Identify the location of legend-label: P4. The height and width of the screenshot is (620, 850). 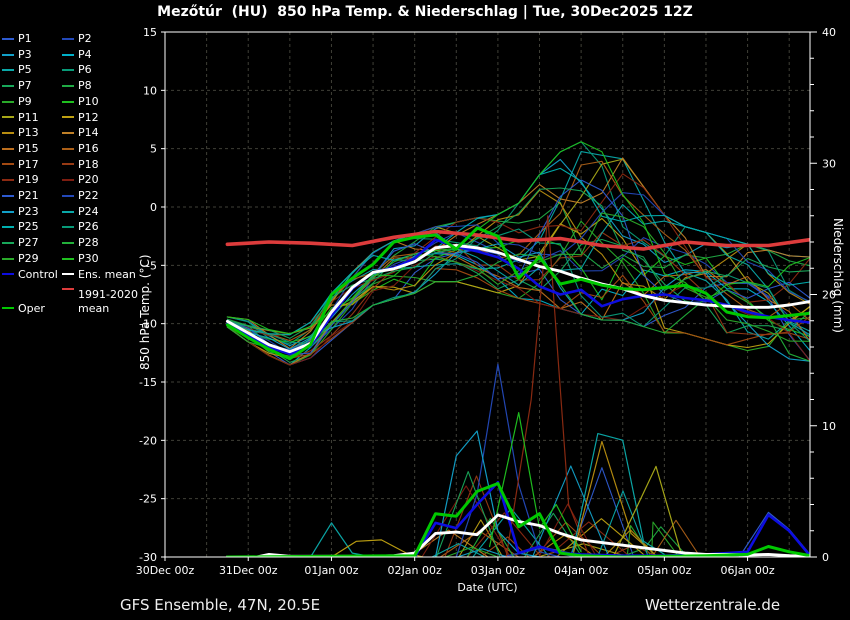
(85, 54).